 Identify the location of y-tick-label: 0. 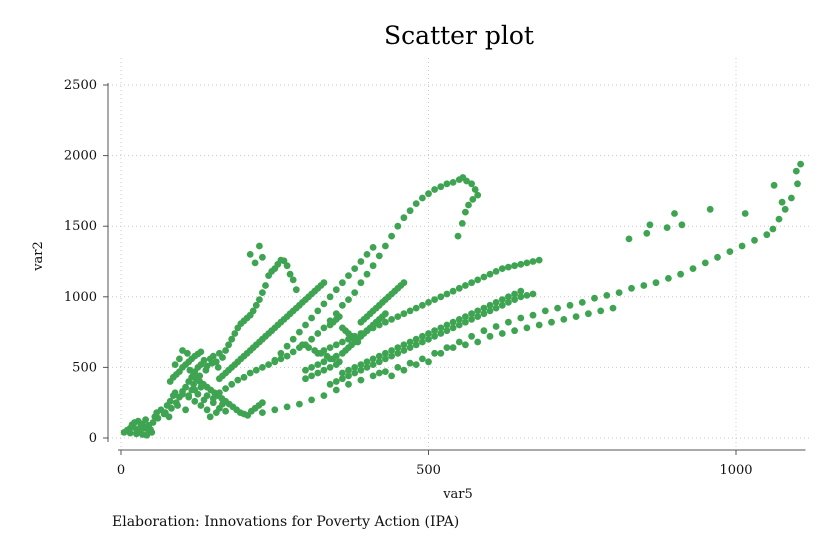
(93, 438).